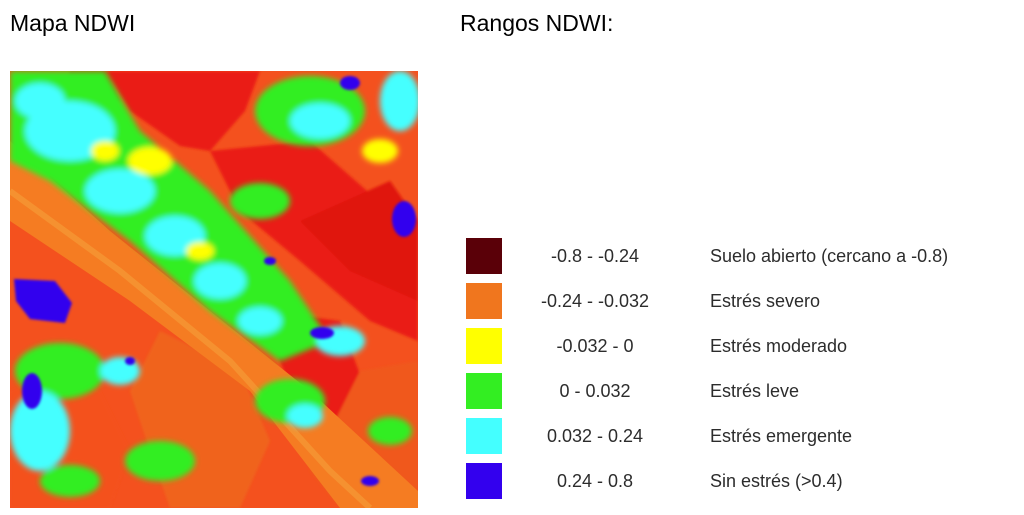 Image resolution: width=1024 pixels, height=515 pixels. Describe the element at coordinates (537, 23) in the screenshot. I see `legend-title: Rangos NDWI:` at that location.